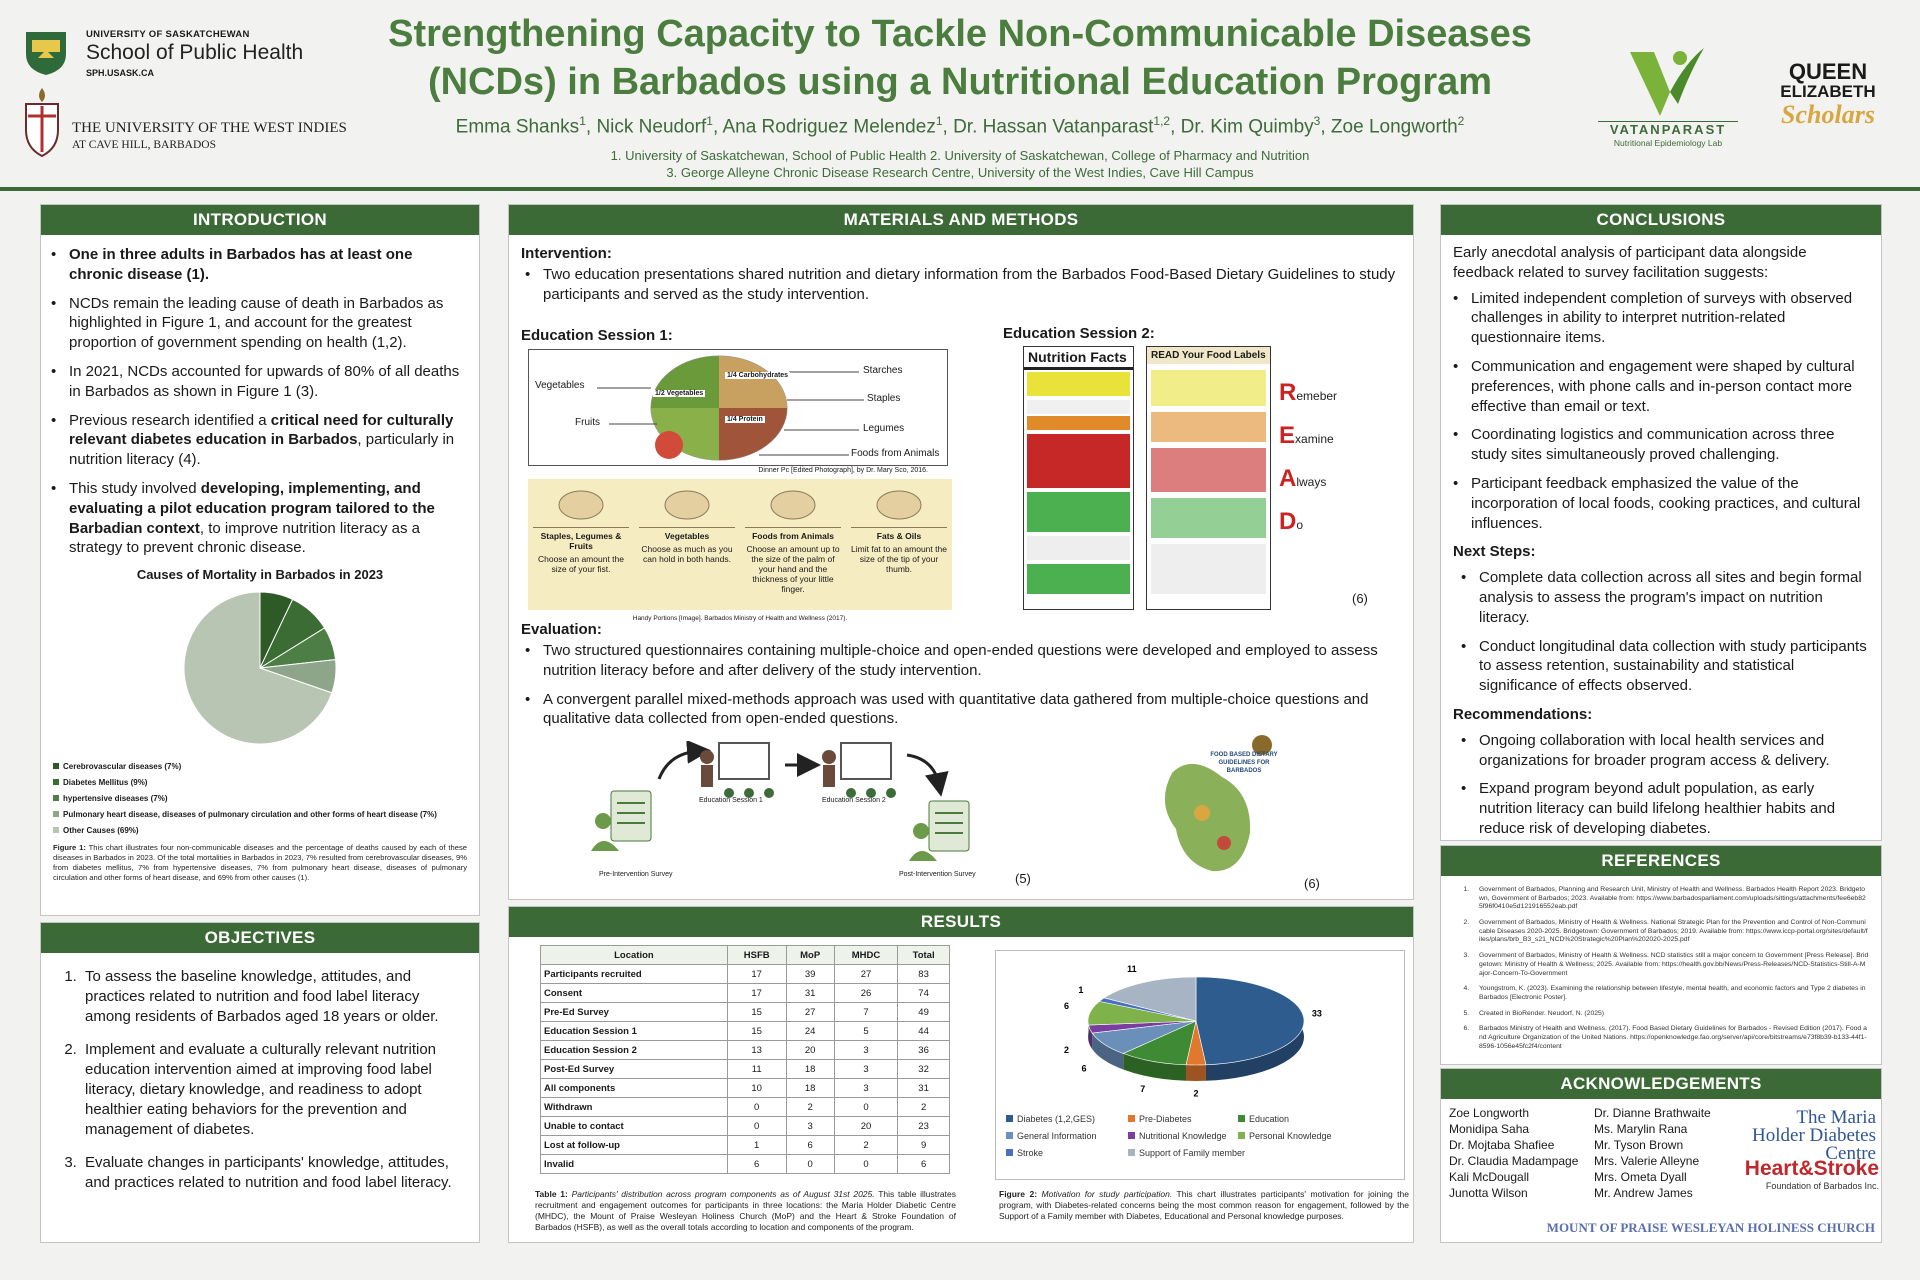 The image size is (1920, 1280). I want to click on subheading: Evaluation:, so click(561, 629).